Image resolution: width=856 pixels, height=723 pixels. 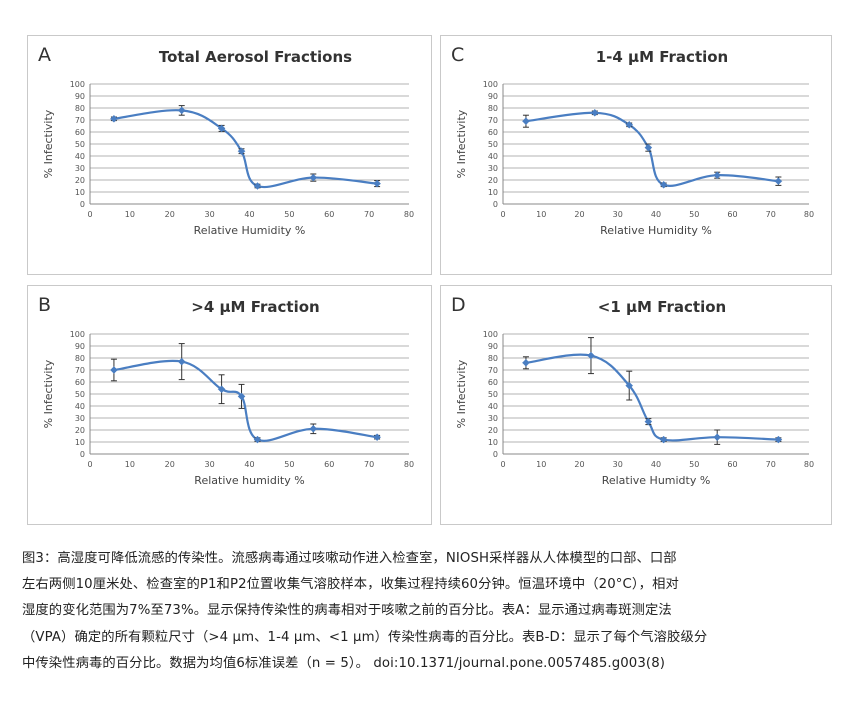 What do you see at coordinates (457, 55) in the screenshot?
I see `panel-letter: C` at bounding box center [457, 55].